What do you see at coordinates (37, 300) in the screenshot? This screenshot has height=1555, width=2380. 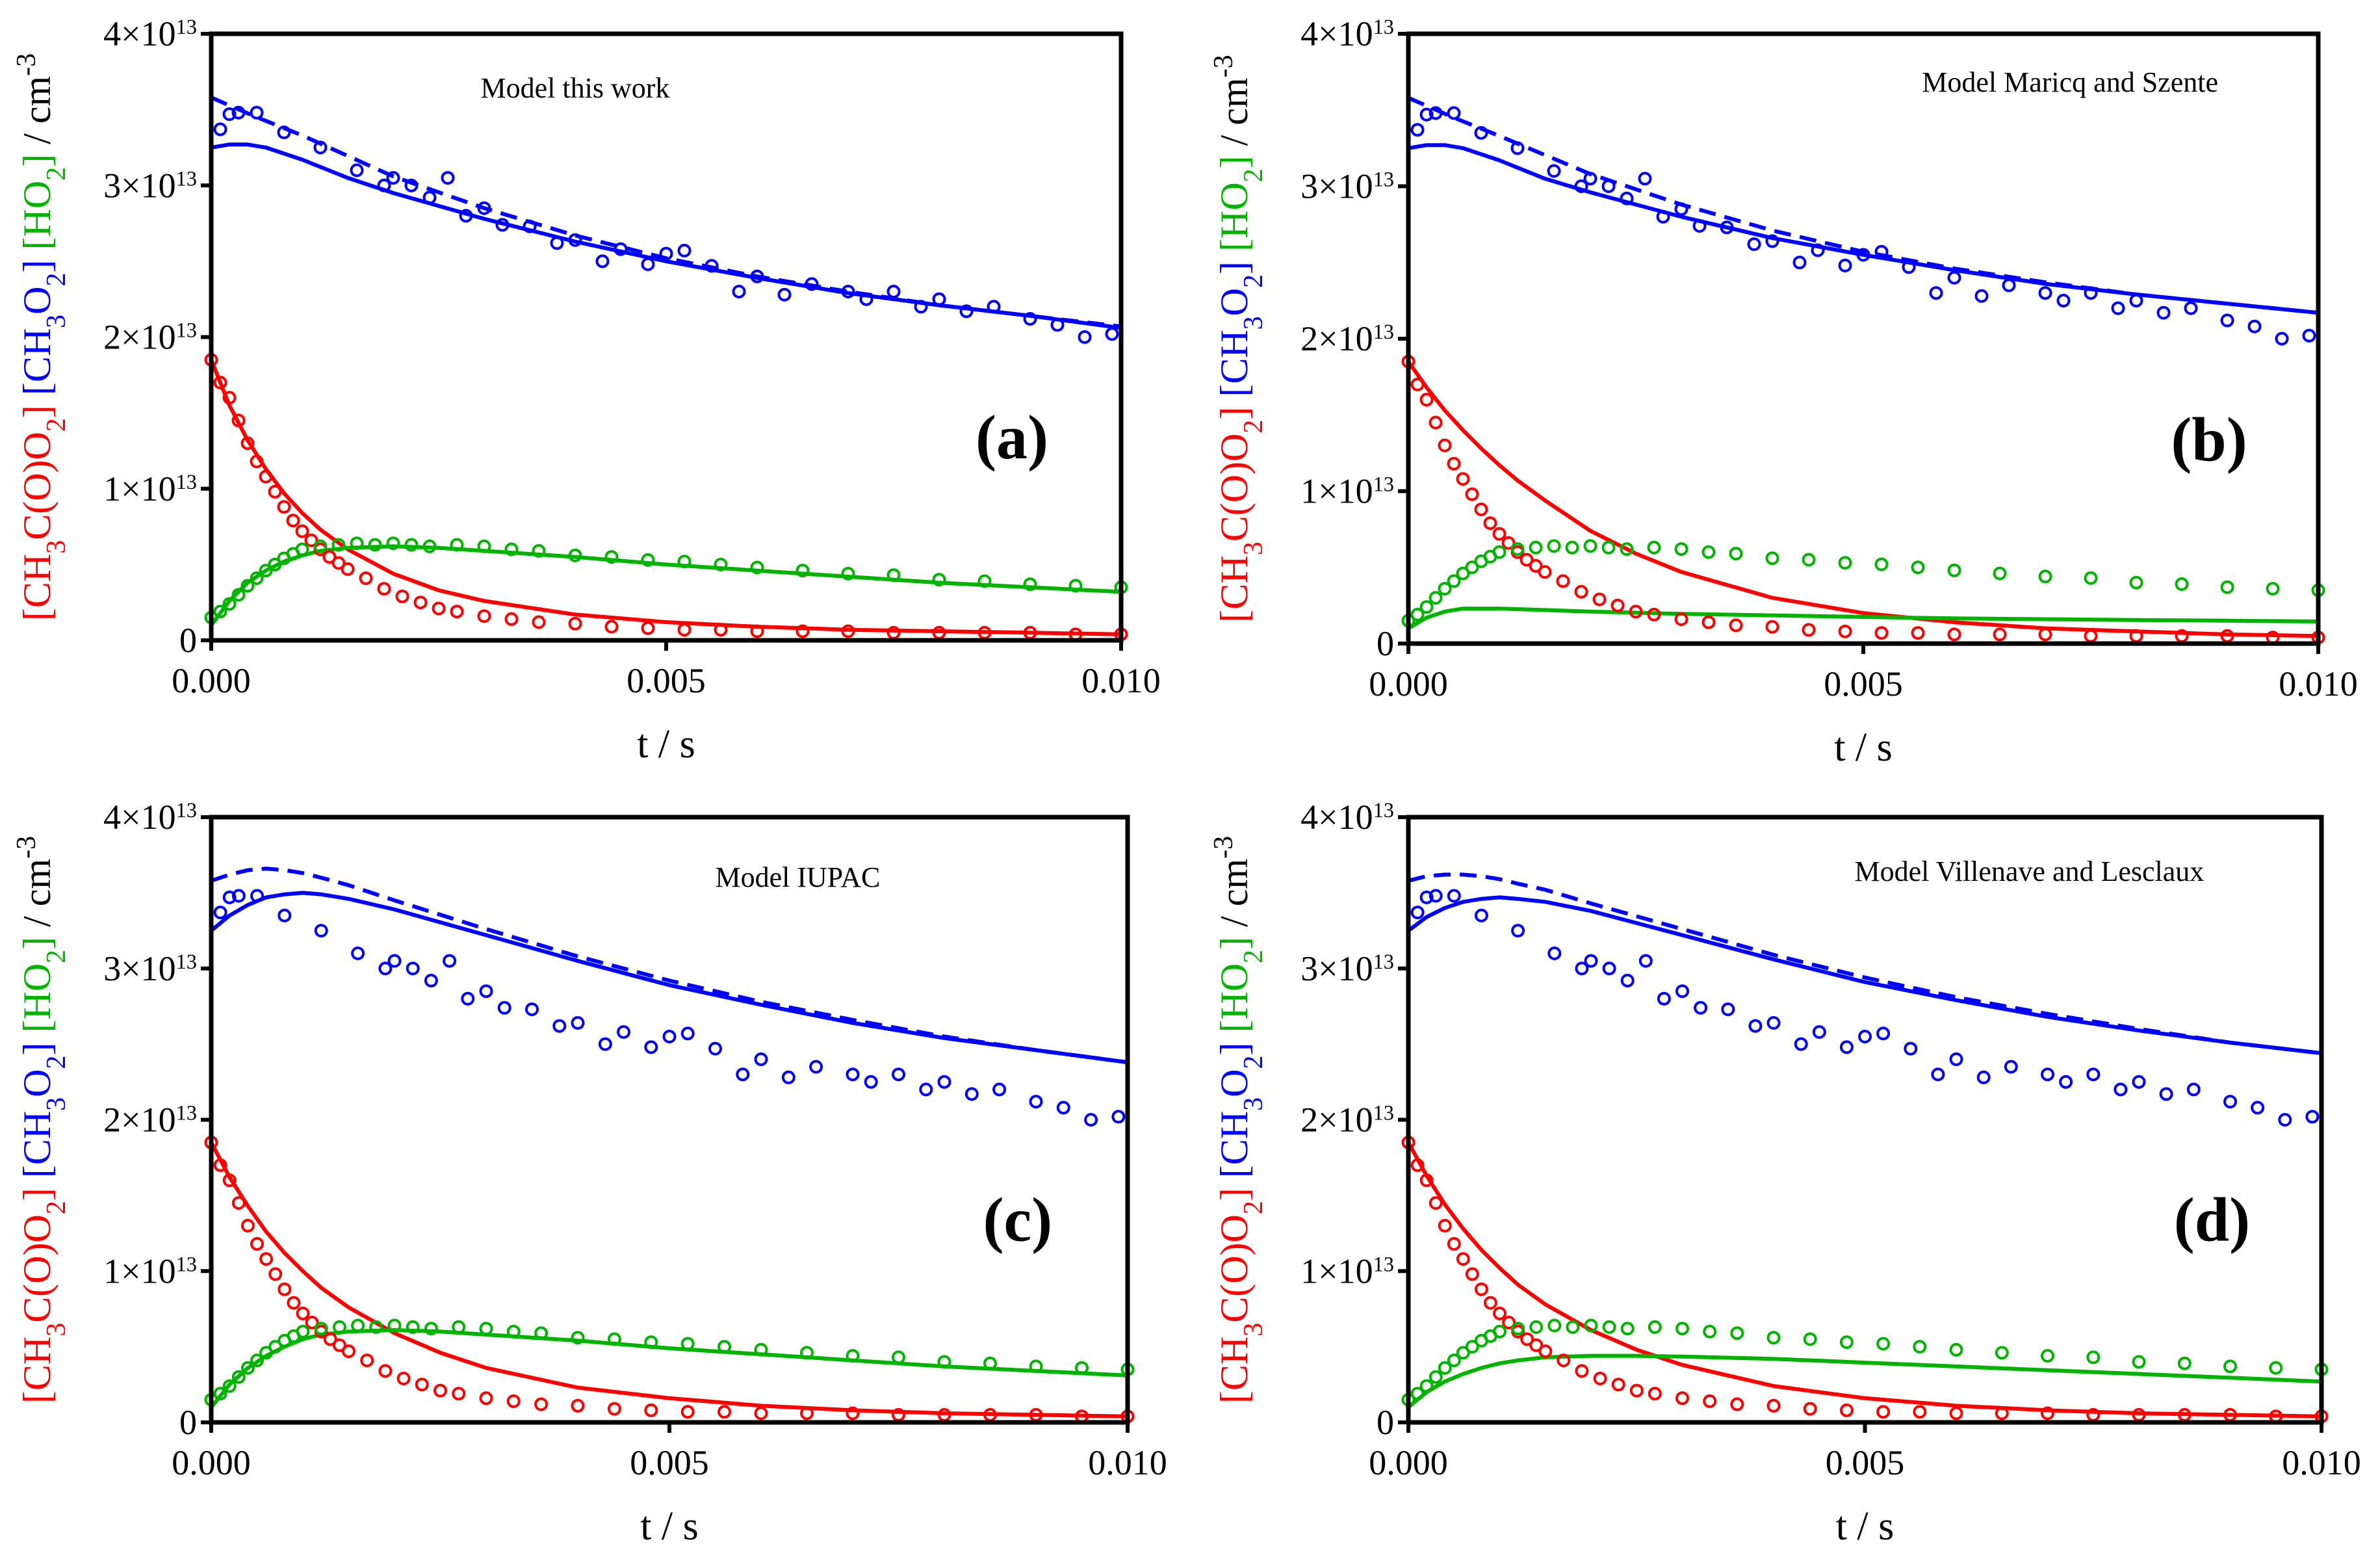 I see `ylabel-ch3o2-txt-1: O` at bounding box center [37, 300].